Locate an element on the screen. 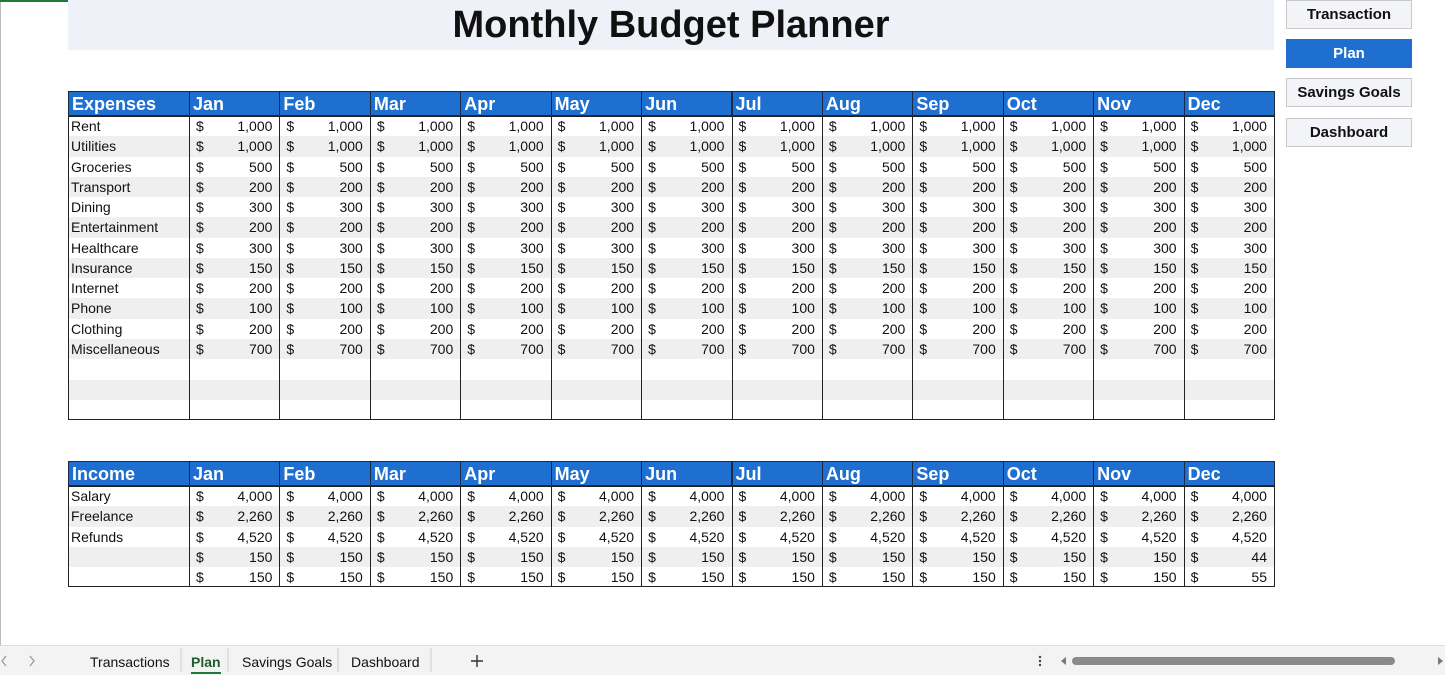  sheet-tab: Transactions is located at coordinates (130, 662).